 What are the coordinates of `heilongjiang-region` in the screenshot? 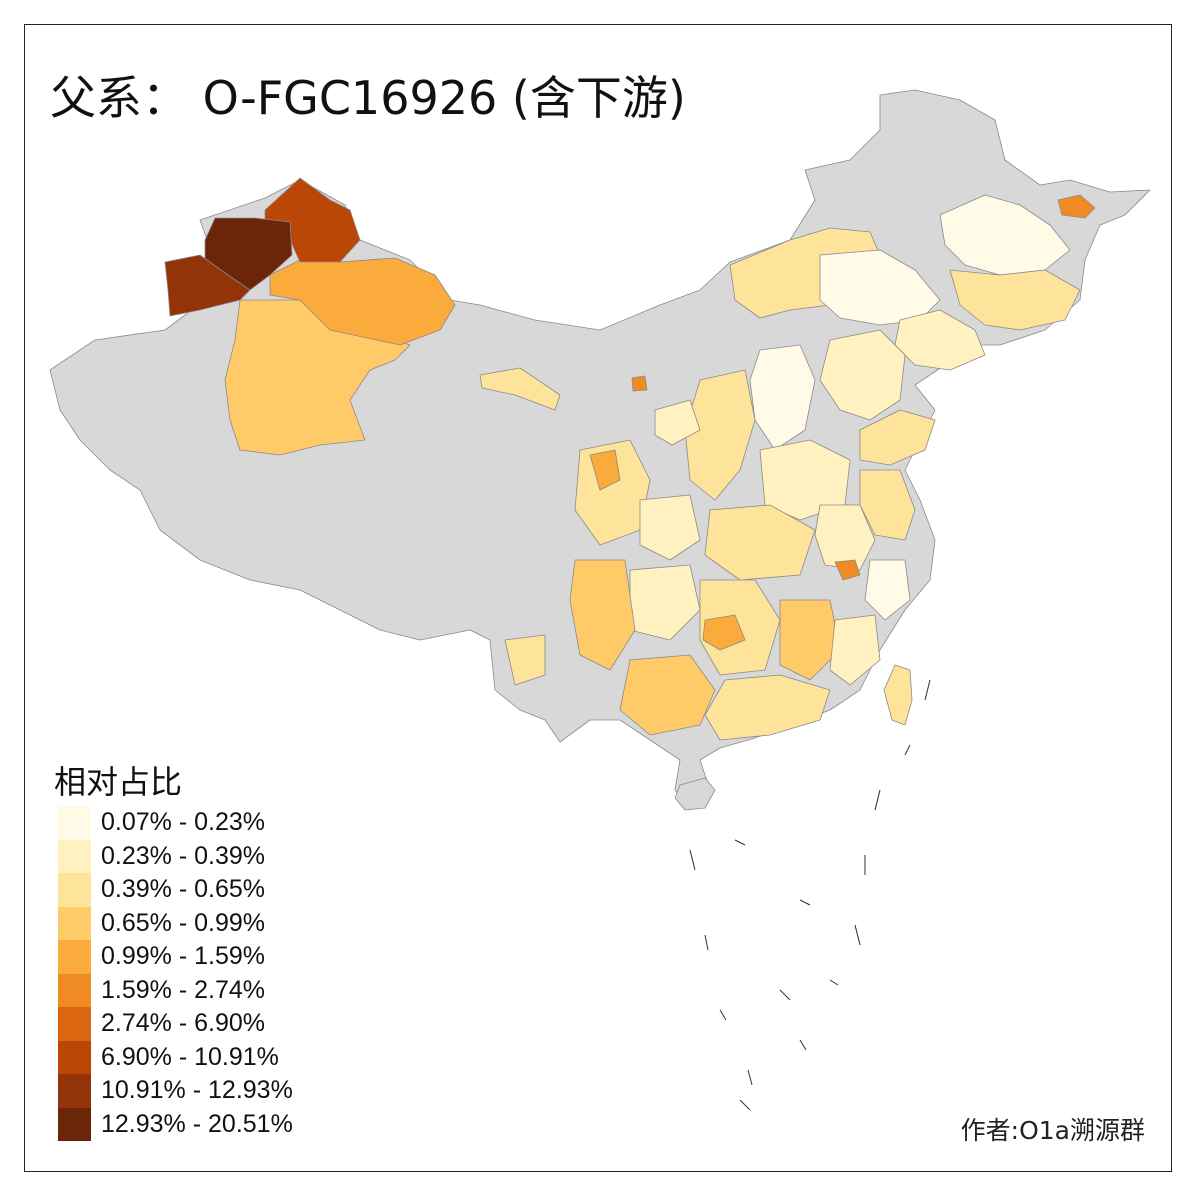 It's located at (1005, 235).